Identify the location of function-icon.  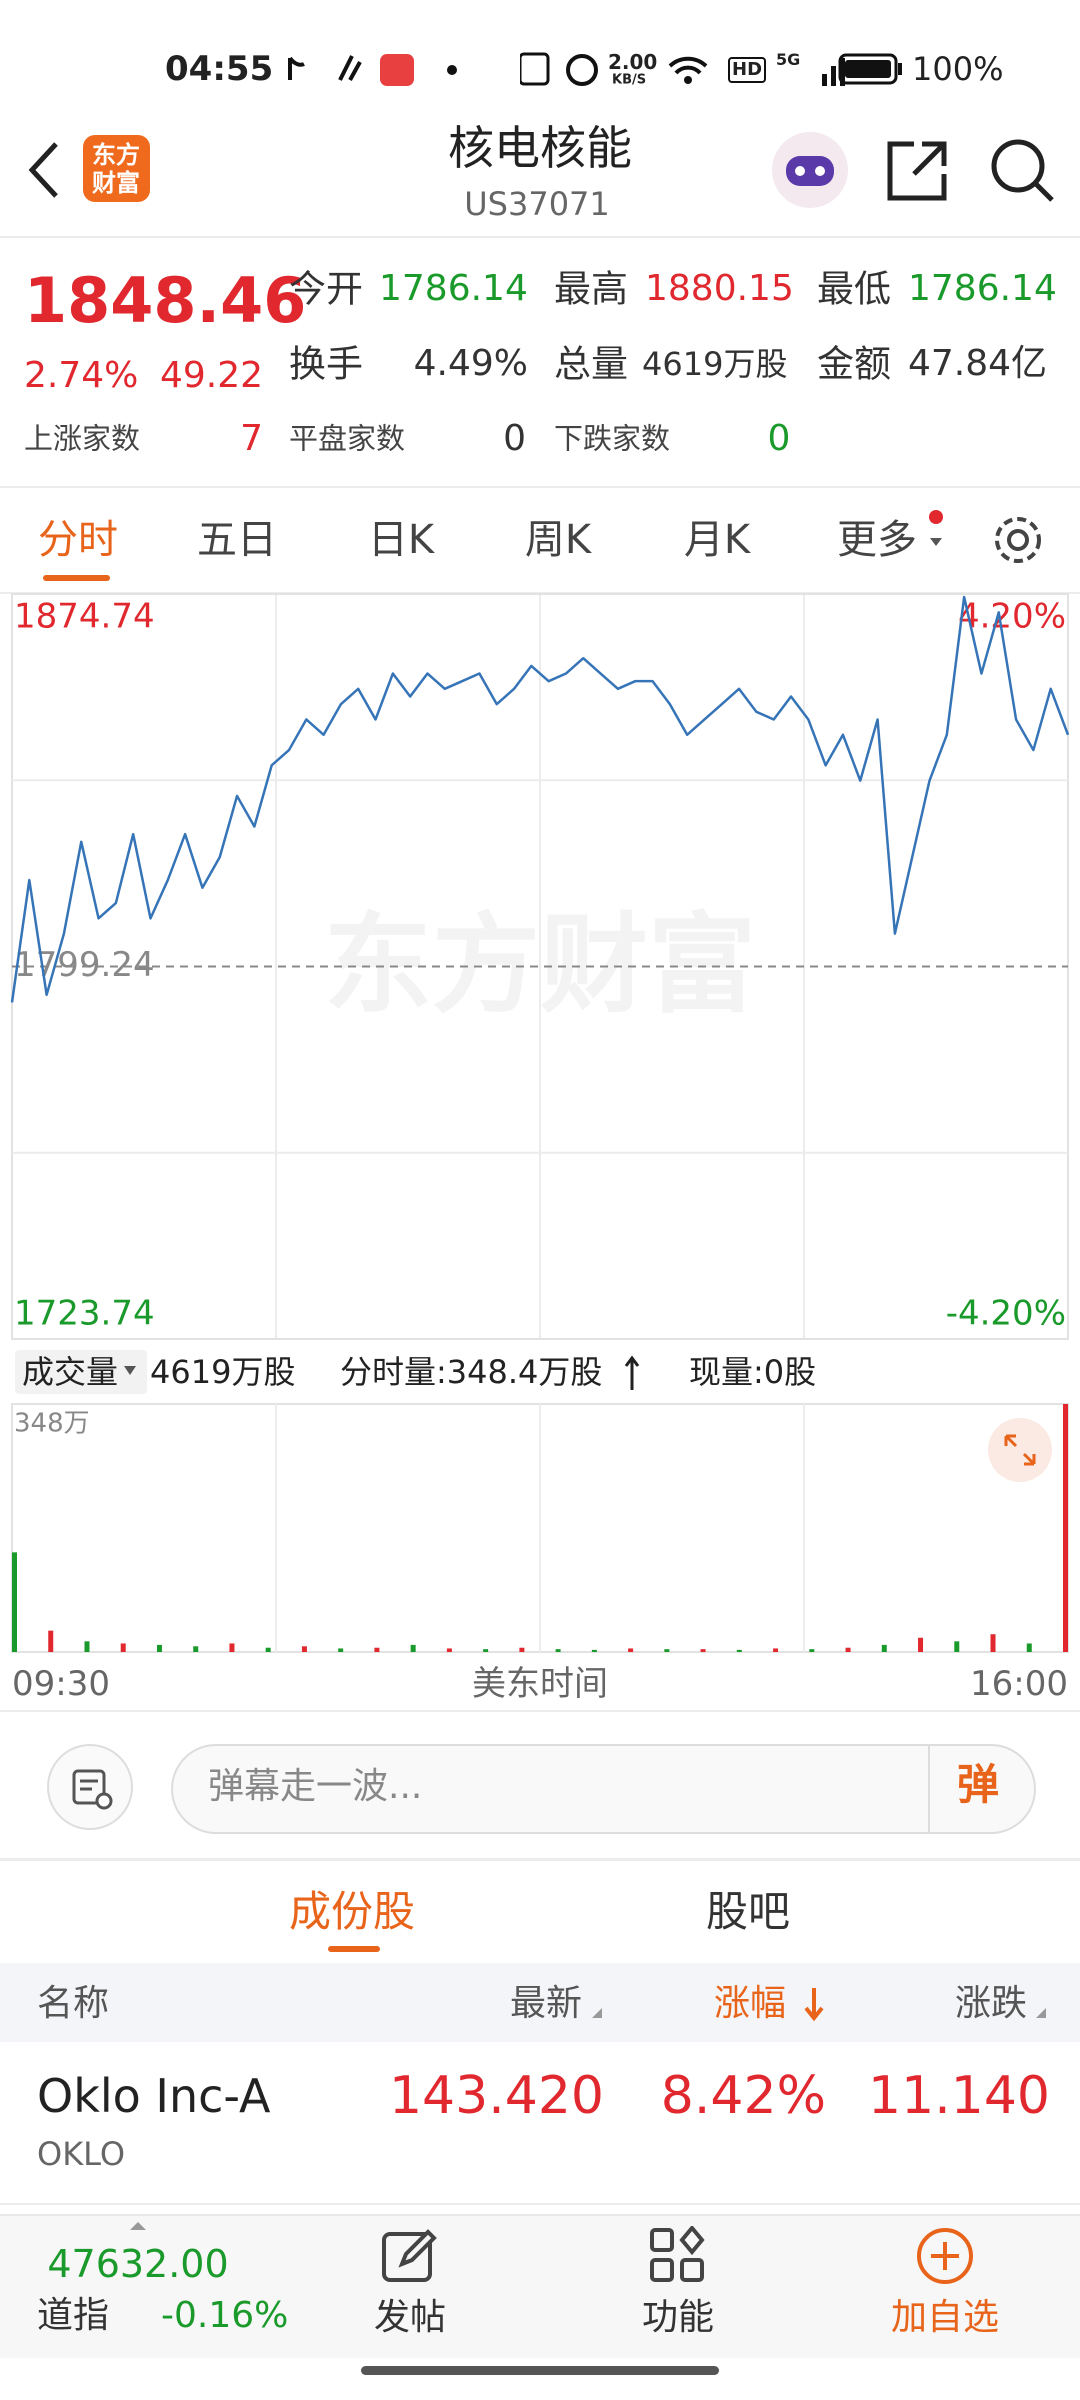
(678, 2256).